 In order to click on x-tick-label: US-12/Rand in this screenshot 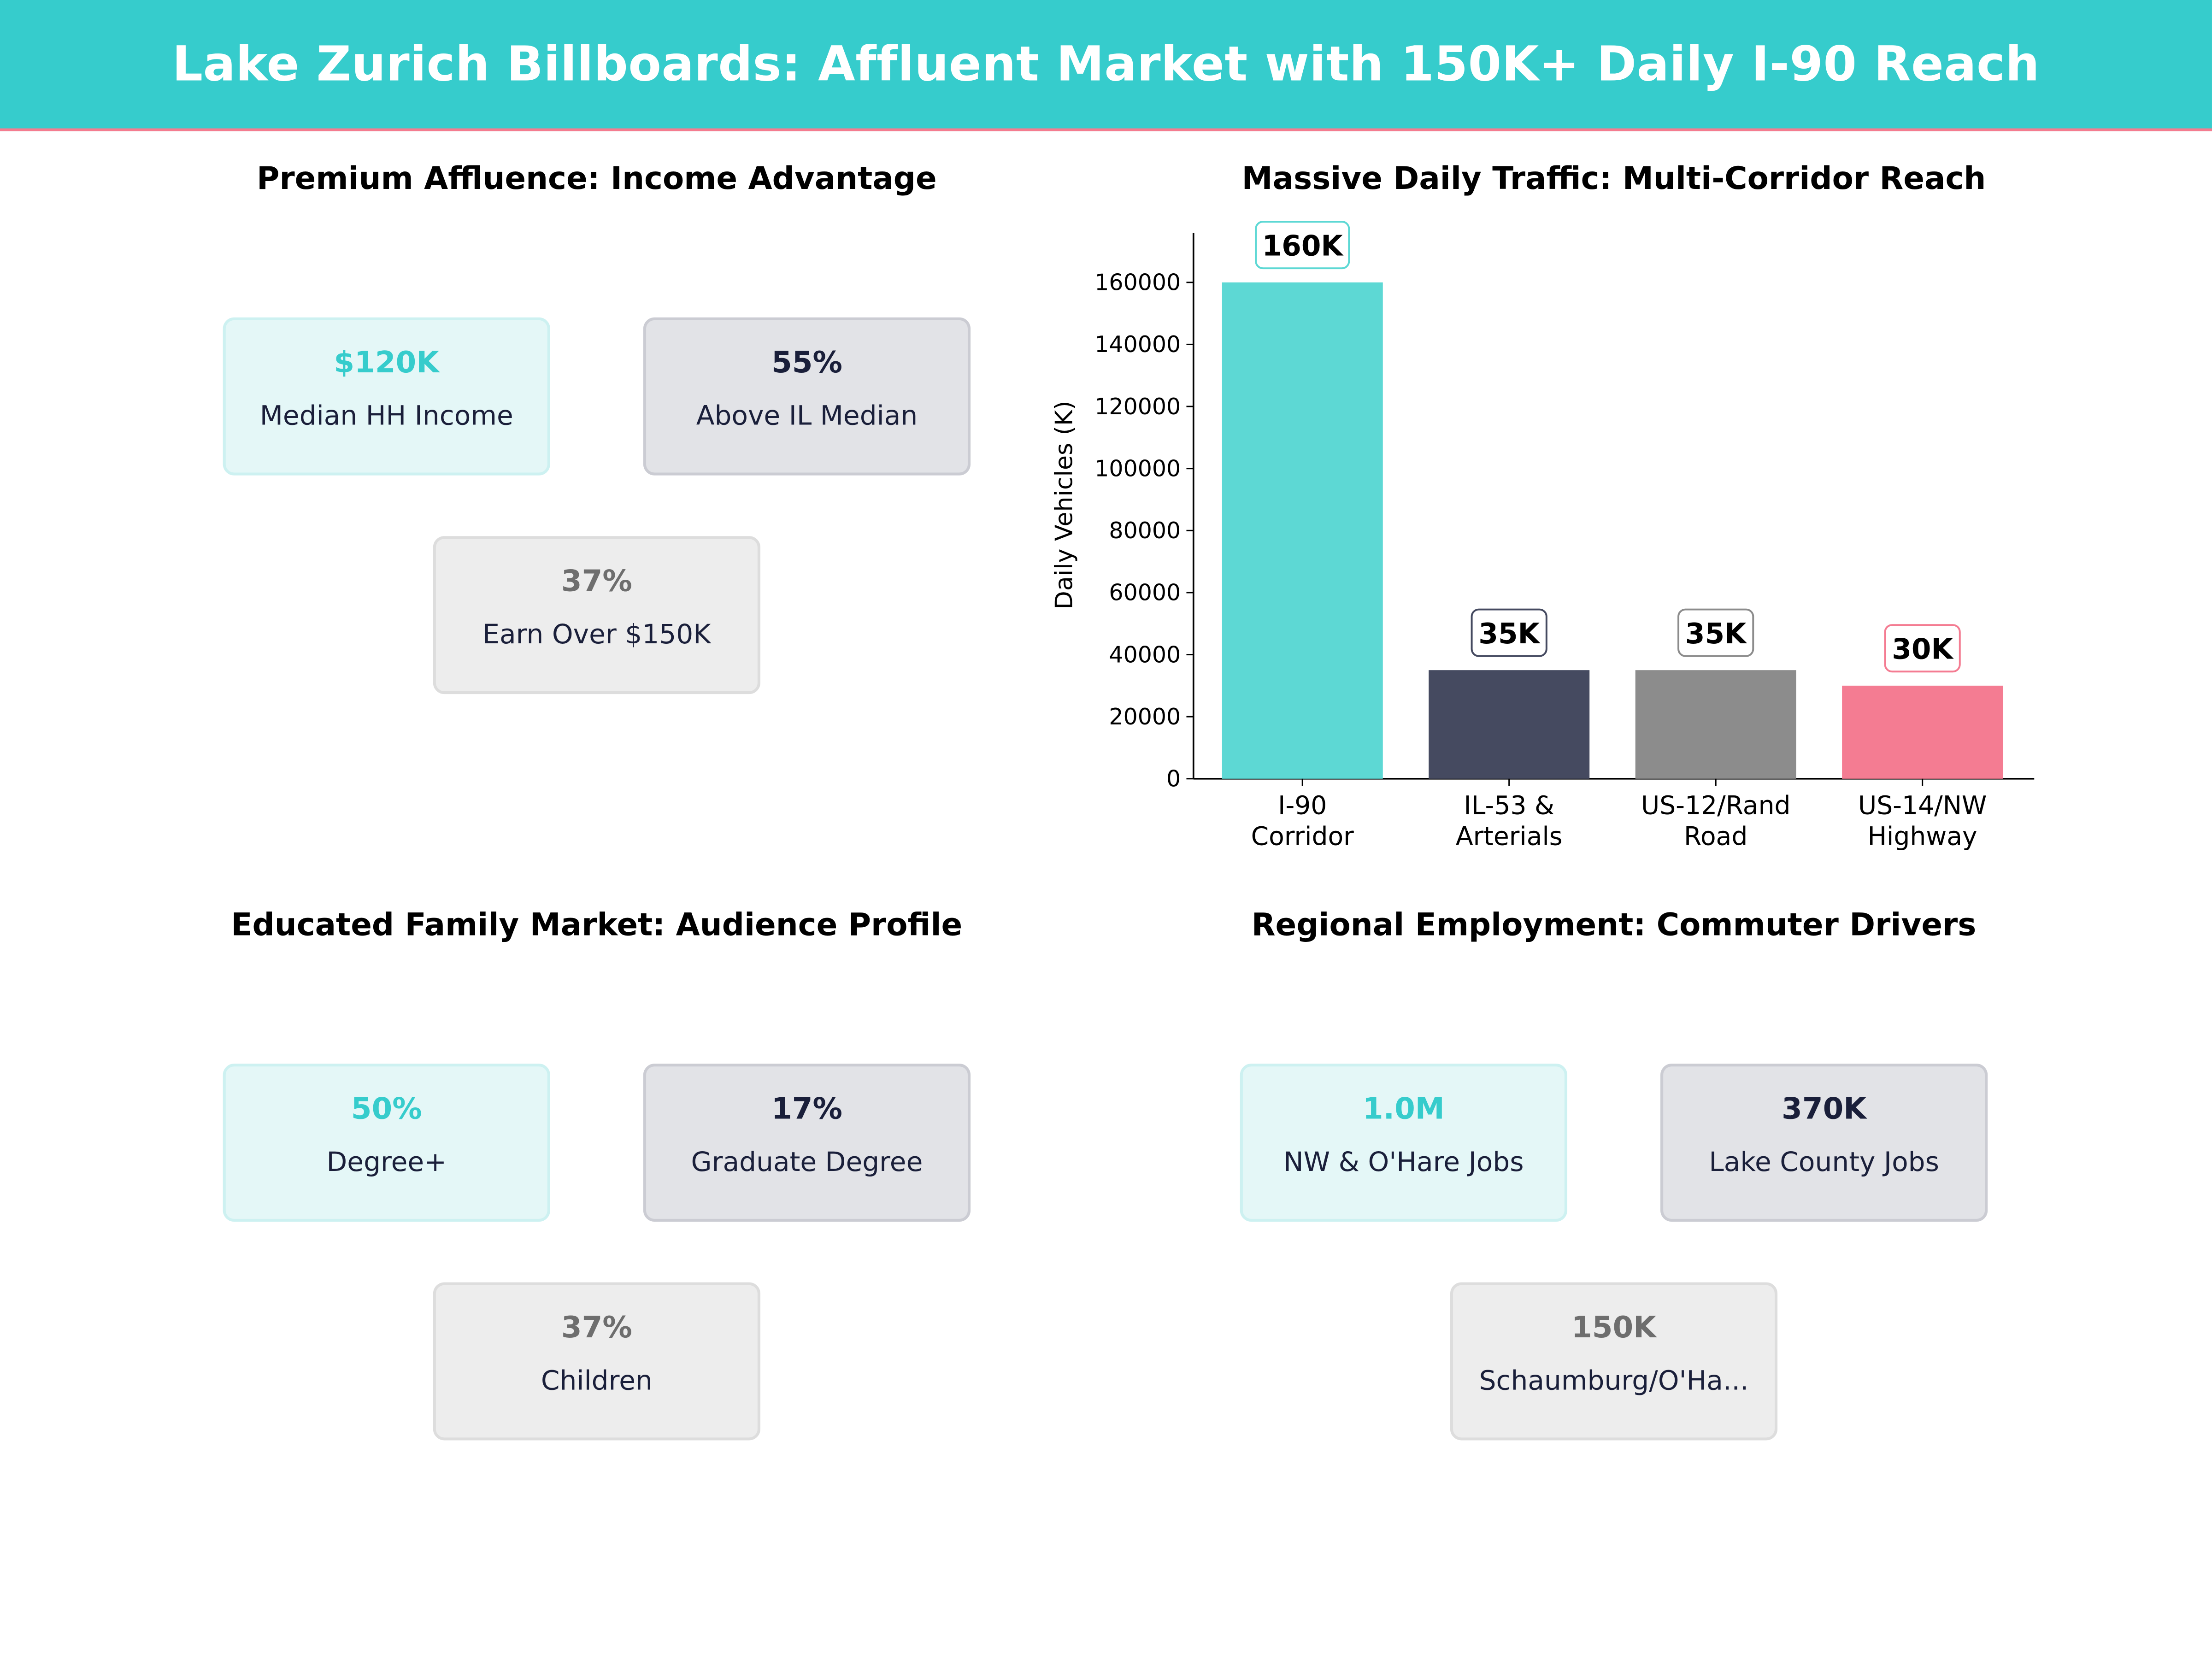, I will do `click(1716, 805)`.